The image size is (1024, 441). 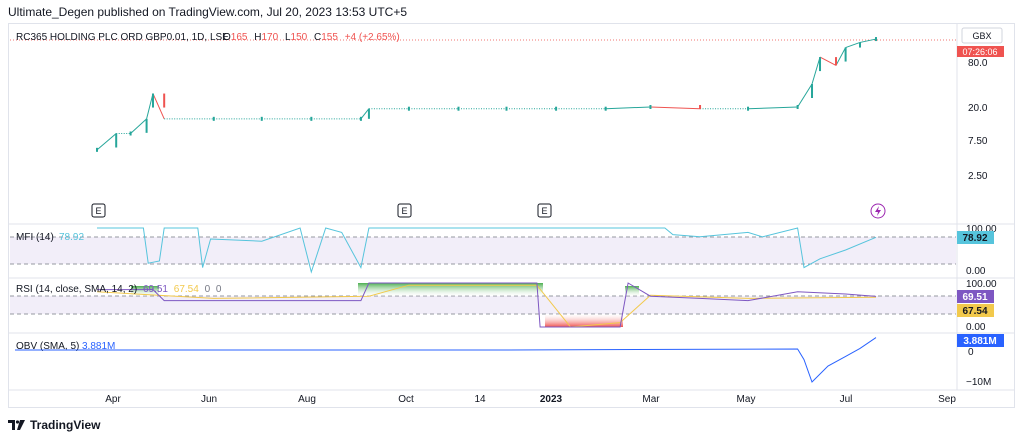 What do you see at coordinates (971, 352) in the screenshot?
I see `obv-axis-zero: 0` at bounding box center [971, 352].